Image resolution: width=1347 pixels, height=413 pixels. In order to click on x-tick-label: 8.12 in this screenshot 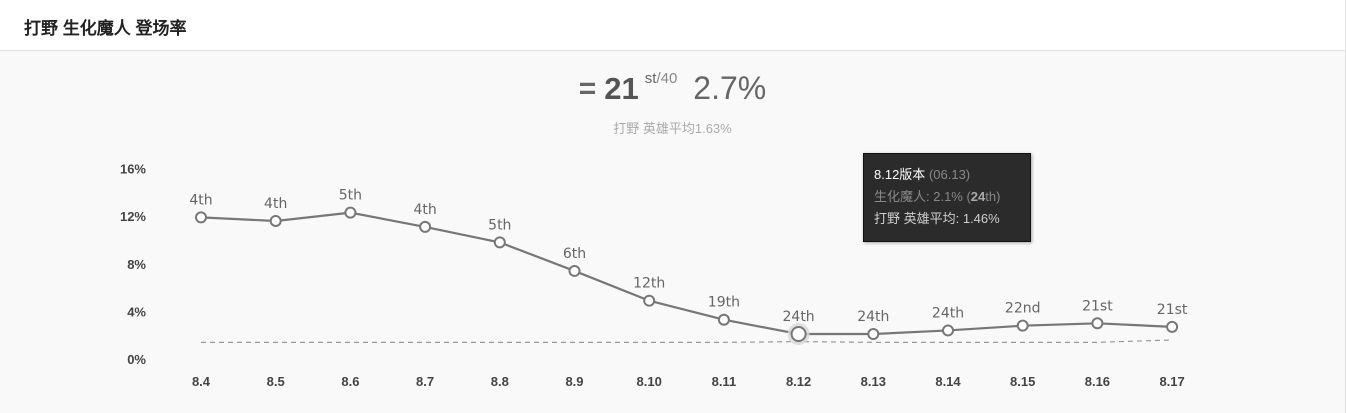, I will do `click(798, 381)`.